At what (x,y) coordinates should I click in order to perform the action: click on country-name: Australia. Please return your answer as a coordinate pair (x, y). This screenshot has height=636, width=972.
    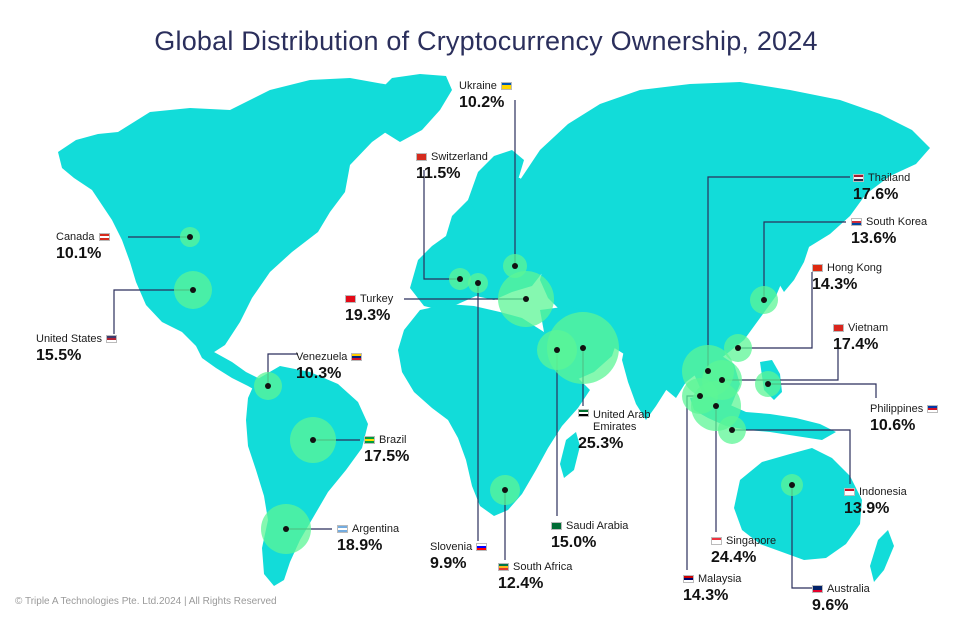
    Looking at the image, I should click on (848, 589).